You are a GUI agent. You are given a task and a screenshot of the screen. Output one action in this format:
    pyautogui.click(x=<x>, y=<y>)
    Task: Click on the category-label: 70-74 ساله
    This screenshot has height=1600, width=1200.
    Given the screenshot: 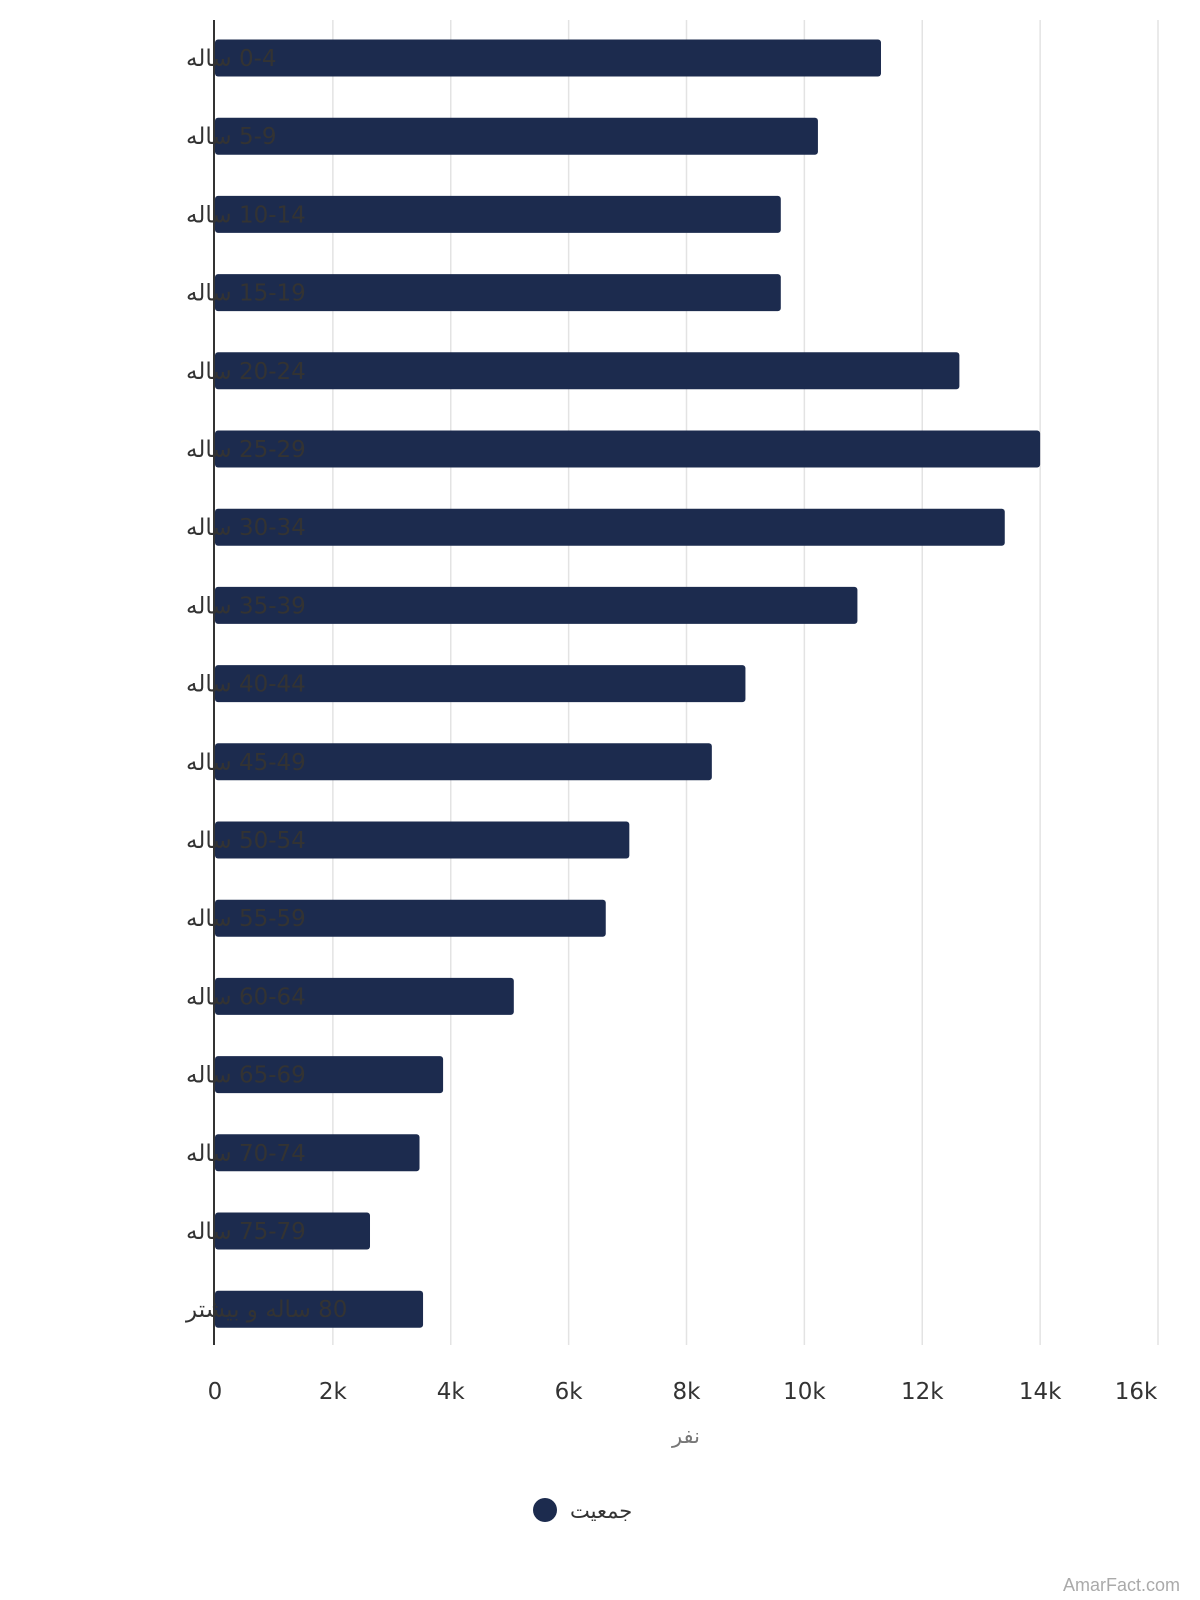 What is the action you would take?
    pyautogui.click(x=246, y=1154)
    